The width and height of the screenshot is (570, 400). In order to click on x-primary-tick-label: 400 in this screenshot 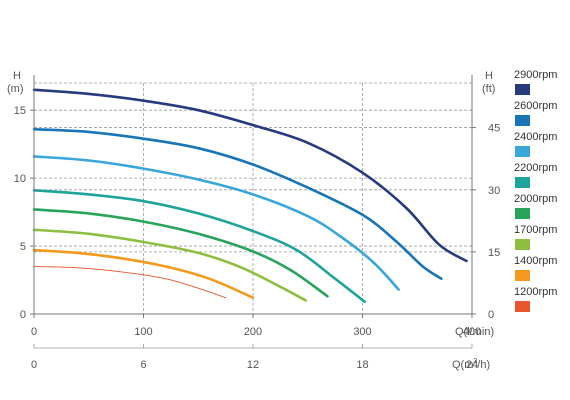, I will do `click(472, 332)`.